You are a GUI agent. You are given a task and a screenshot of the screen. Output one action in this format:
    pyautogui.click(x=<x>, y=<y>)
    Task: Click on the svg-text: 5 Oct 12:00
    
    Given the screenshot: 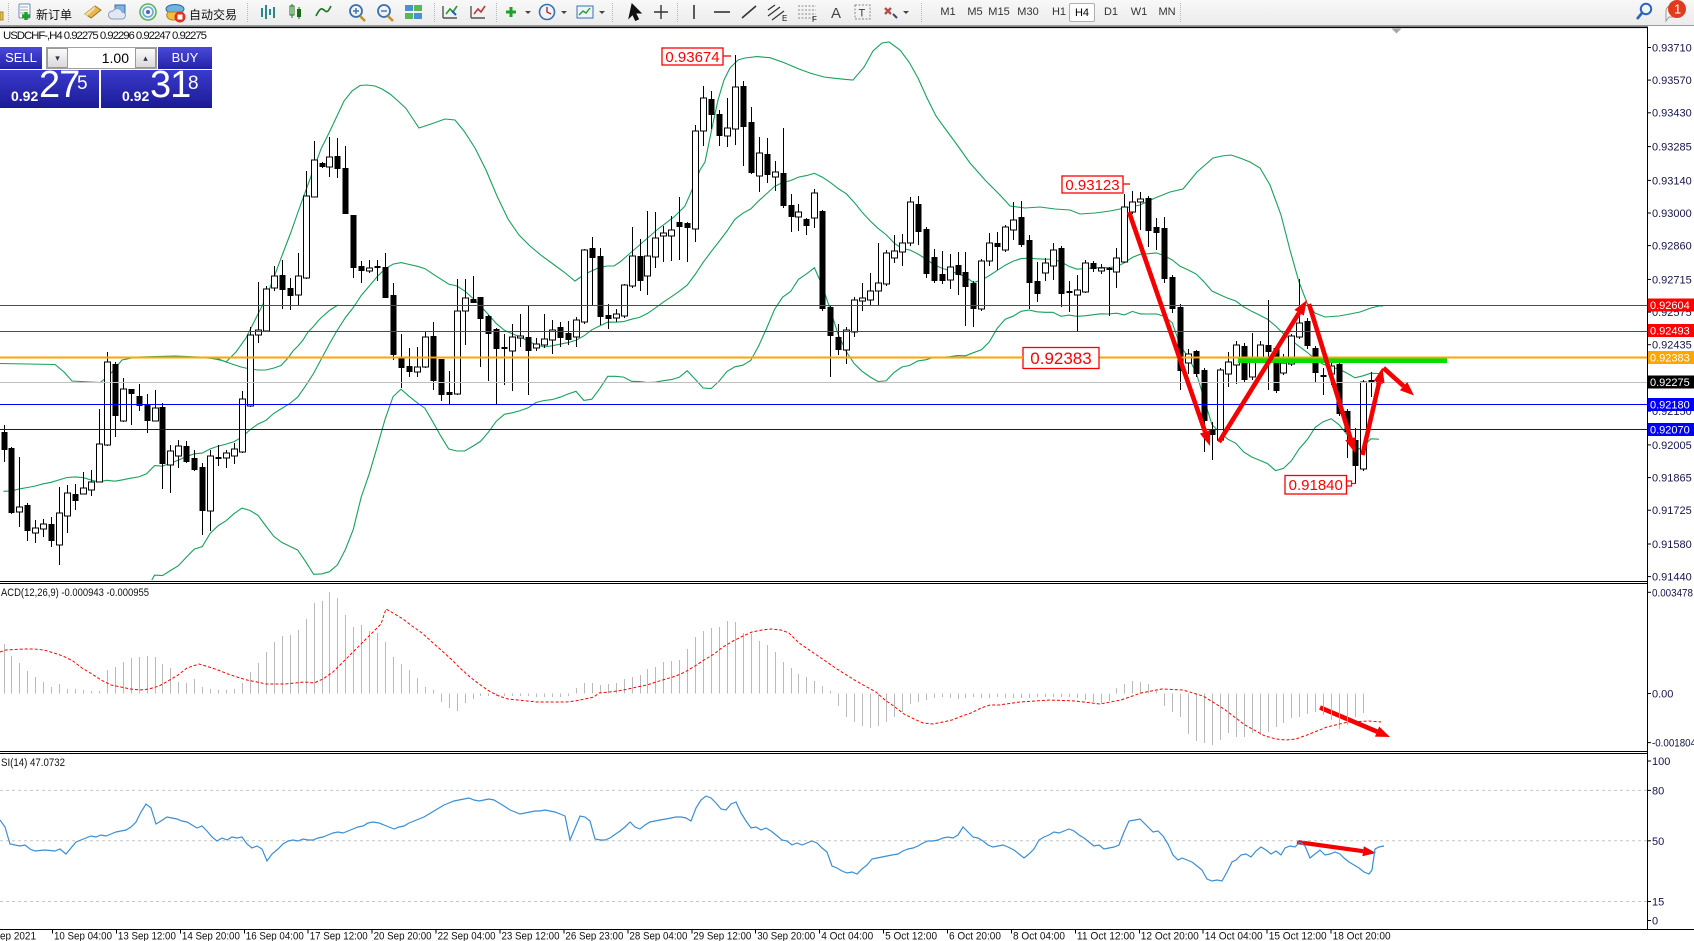 What is the action you would take?
    pyautogui.click(x=911, y=936)
    